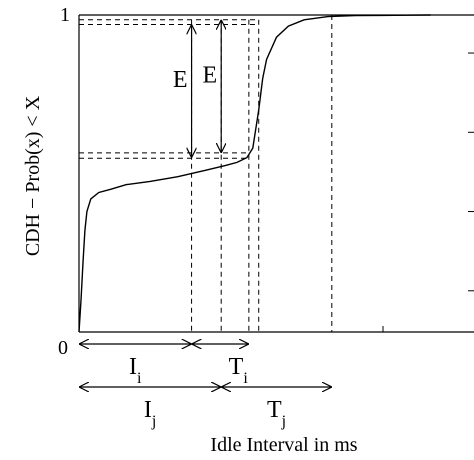 Image resolution: width=474 pixels, height=460 pixels. What do you see at coordinates (276, 413) in the screenshot?
I see `interval-label-3: Tj` at bounding box center [276, 413].